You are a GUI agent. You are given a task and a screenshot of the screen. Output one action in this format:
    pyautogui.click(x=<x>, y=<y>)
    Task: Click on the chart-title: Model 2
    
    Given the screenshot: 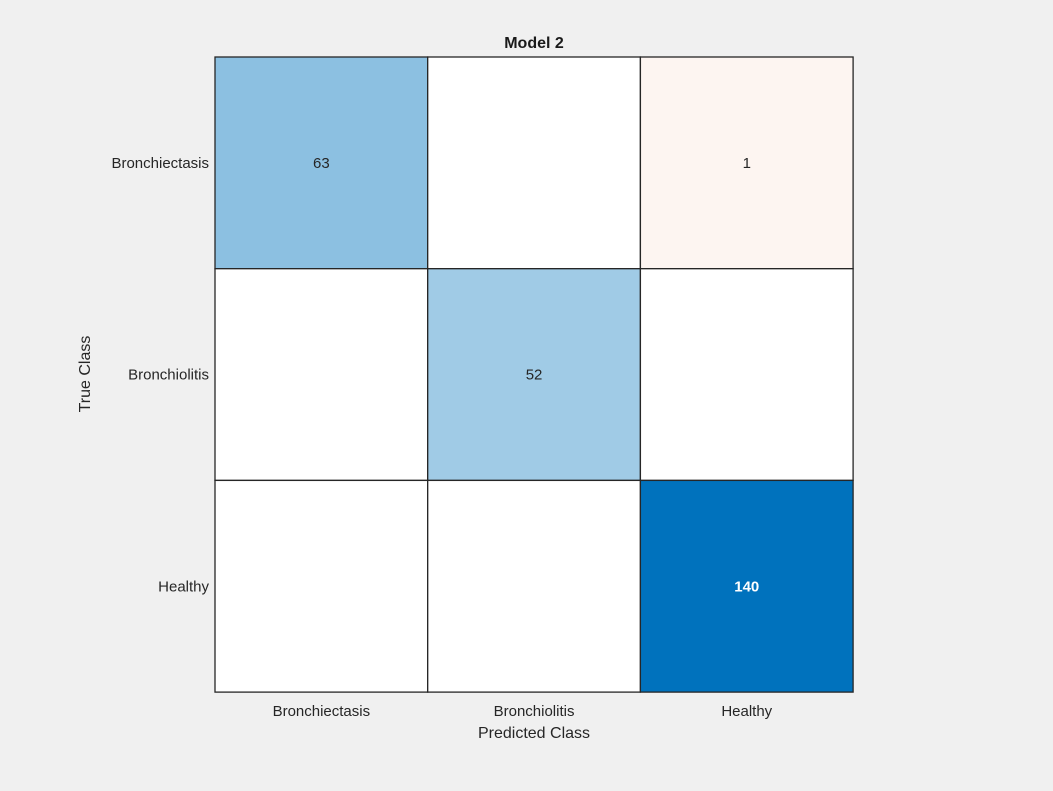 What is the action you would take?
    pyautogui.click(x=534, y=43)
    